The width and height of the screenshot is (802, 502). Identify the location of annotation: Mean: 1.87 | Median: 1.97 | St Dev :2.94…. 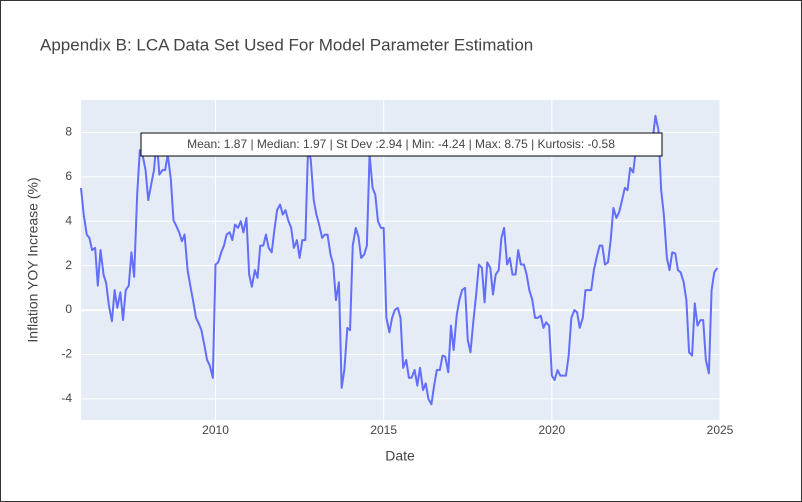
(401, 144).